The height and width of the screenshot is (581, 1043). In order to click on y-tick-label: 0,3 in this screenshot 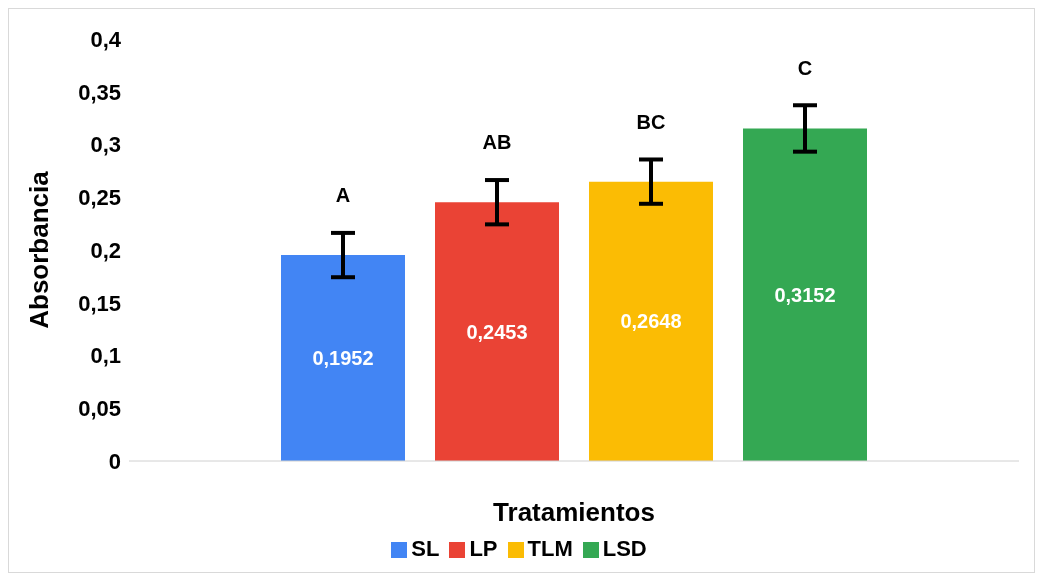, I will do `click(105, 145)`.